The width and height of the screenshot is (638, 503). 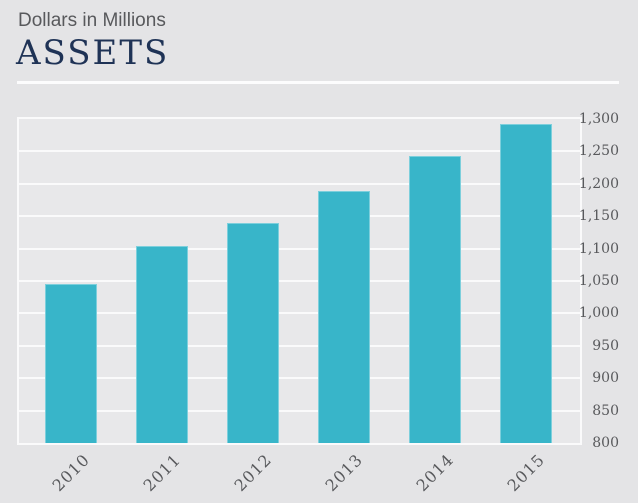 I want to click on y-tick-label-900: 900, so click(x=605, y=378).